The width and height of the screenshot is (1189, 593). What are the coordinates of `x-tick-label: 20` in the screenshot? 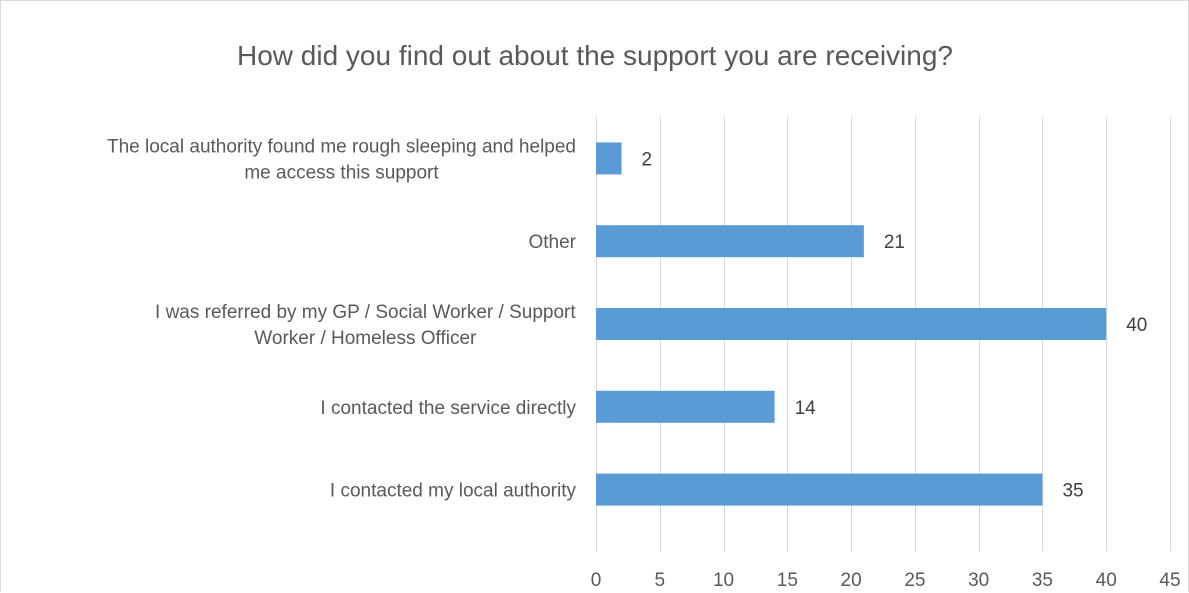 It's located at (851, 580).